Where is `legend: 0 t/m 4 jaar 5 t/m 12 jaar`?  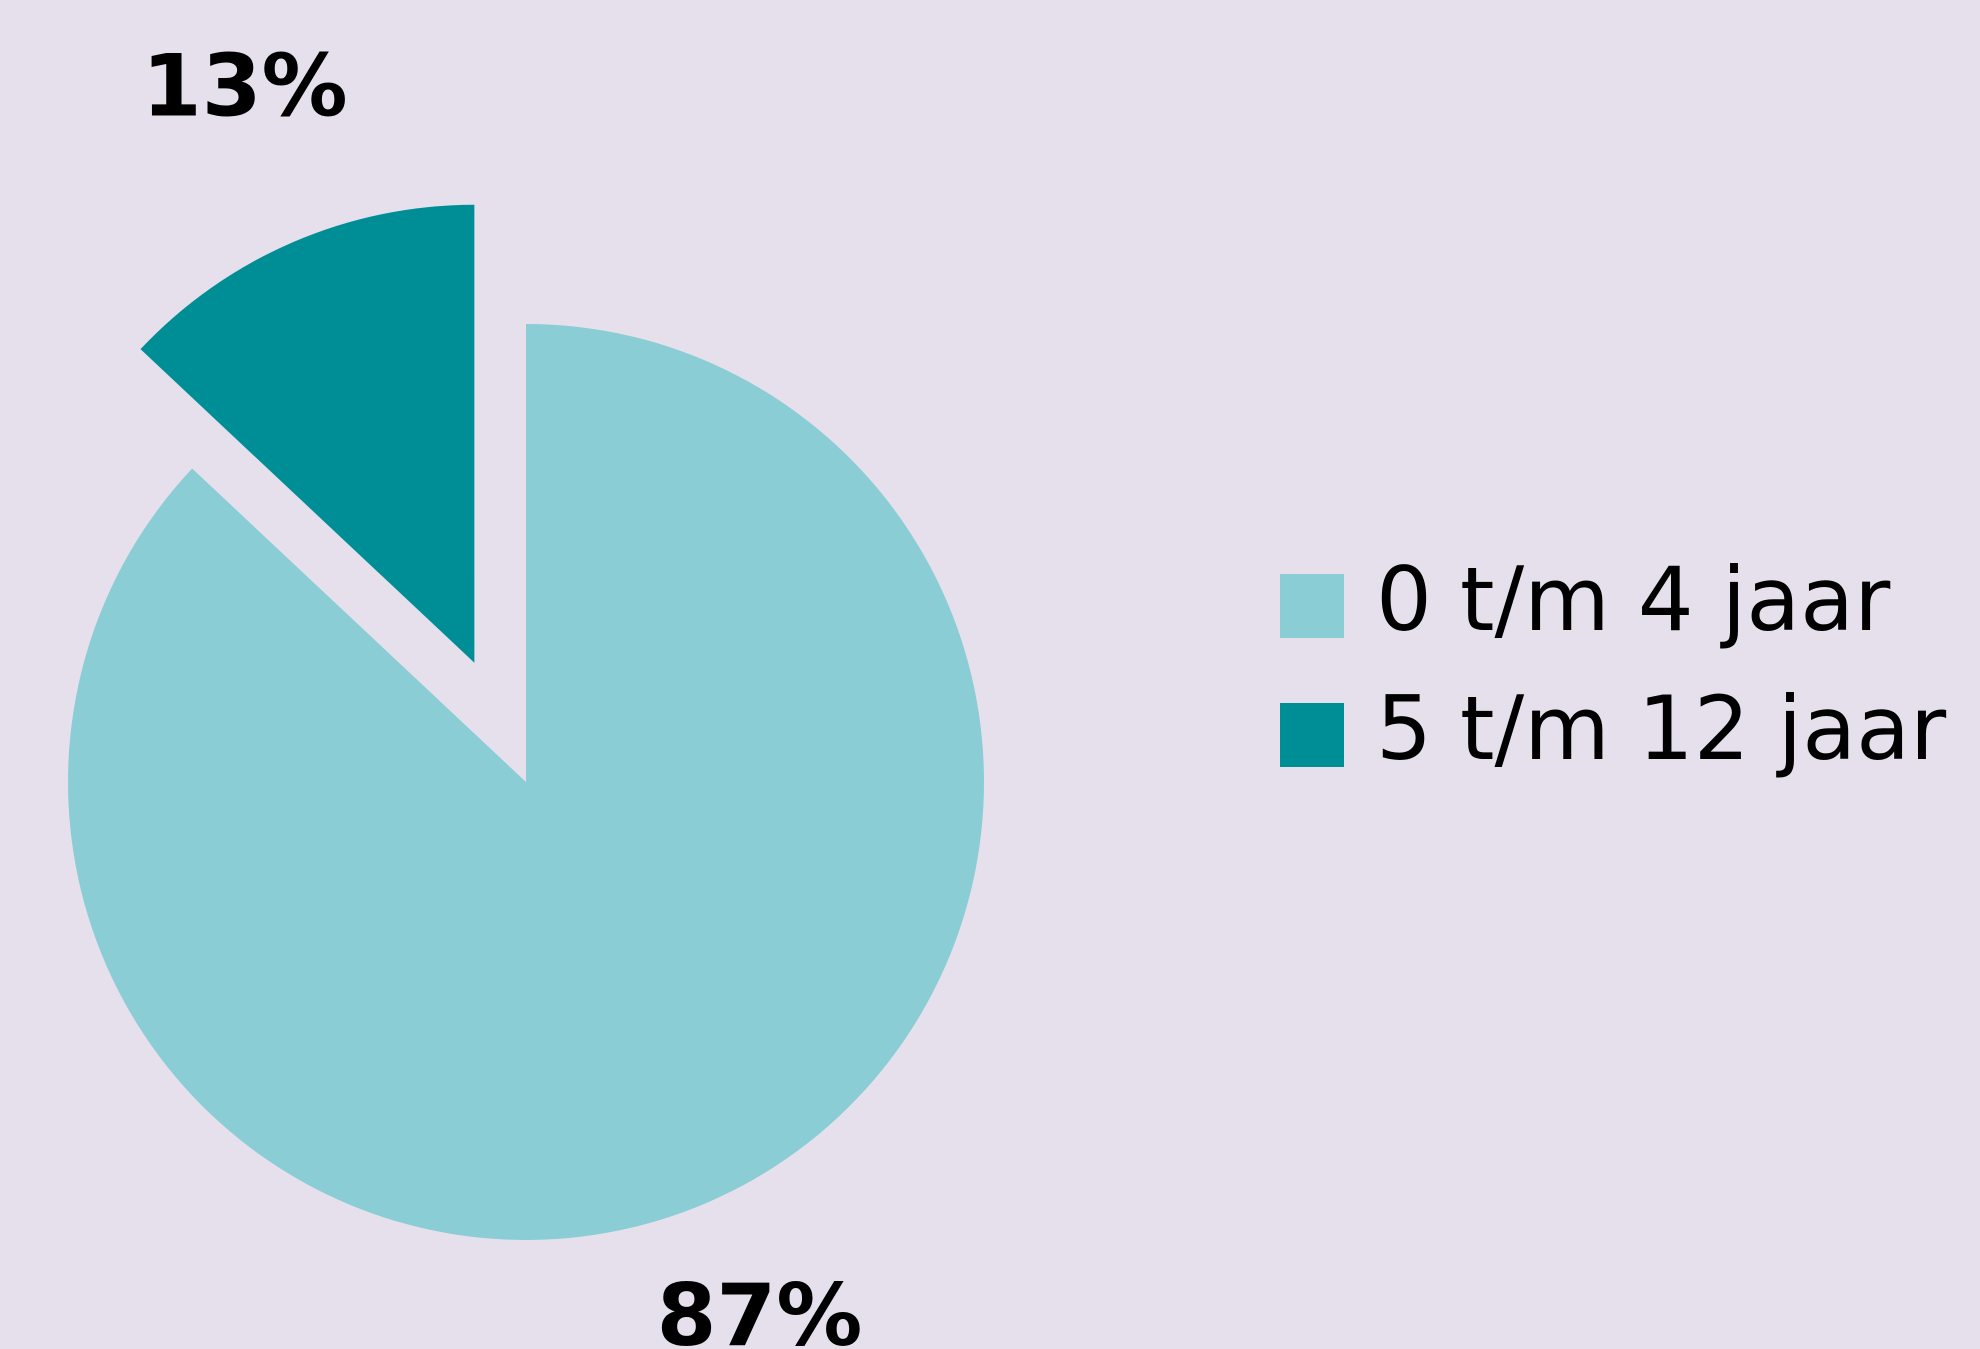 legend: 0 t/m 4 jaar 5 t/m 12 jaar is located at coordinates (1613, 664).